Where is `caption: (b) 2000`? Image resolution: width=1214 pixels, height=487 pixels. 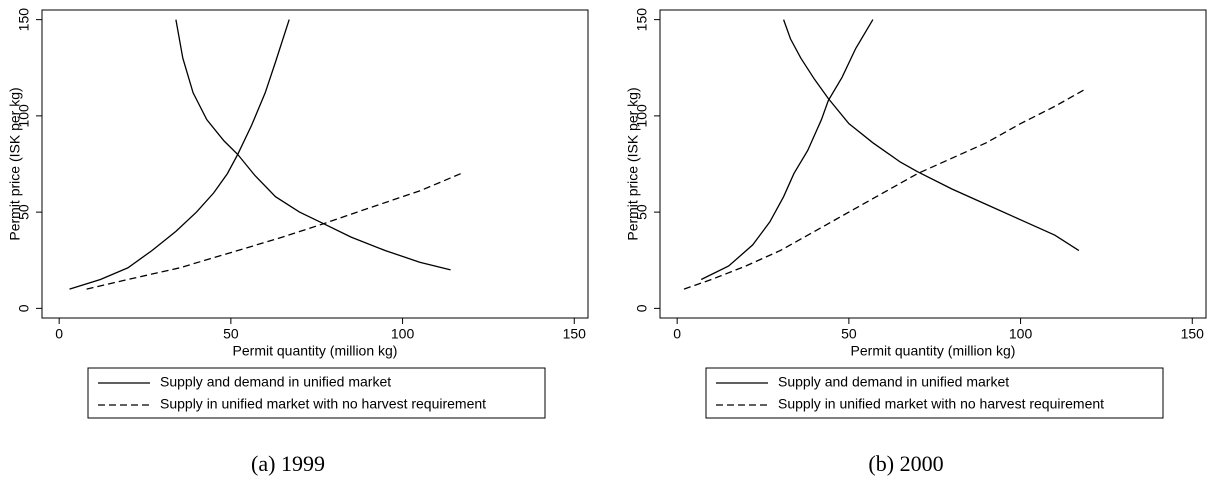 caption: (b) 2000 is located at coordinates (905, 463).